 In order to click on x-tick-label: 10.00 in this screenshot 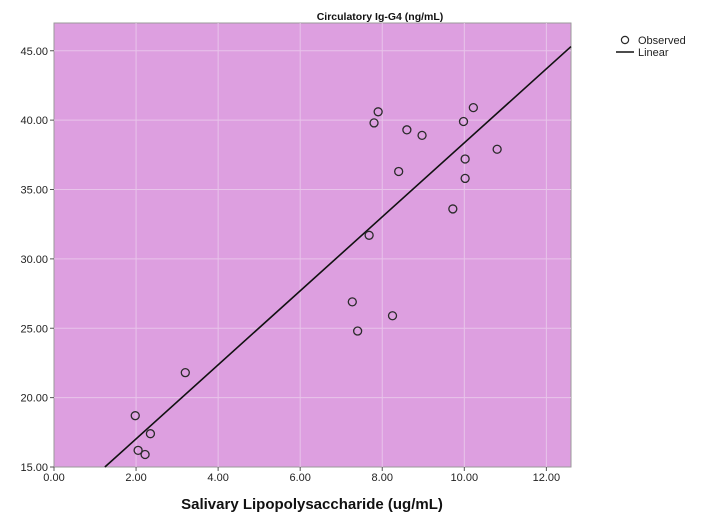, I will do `click(465, 478)`.